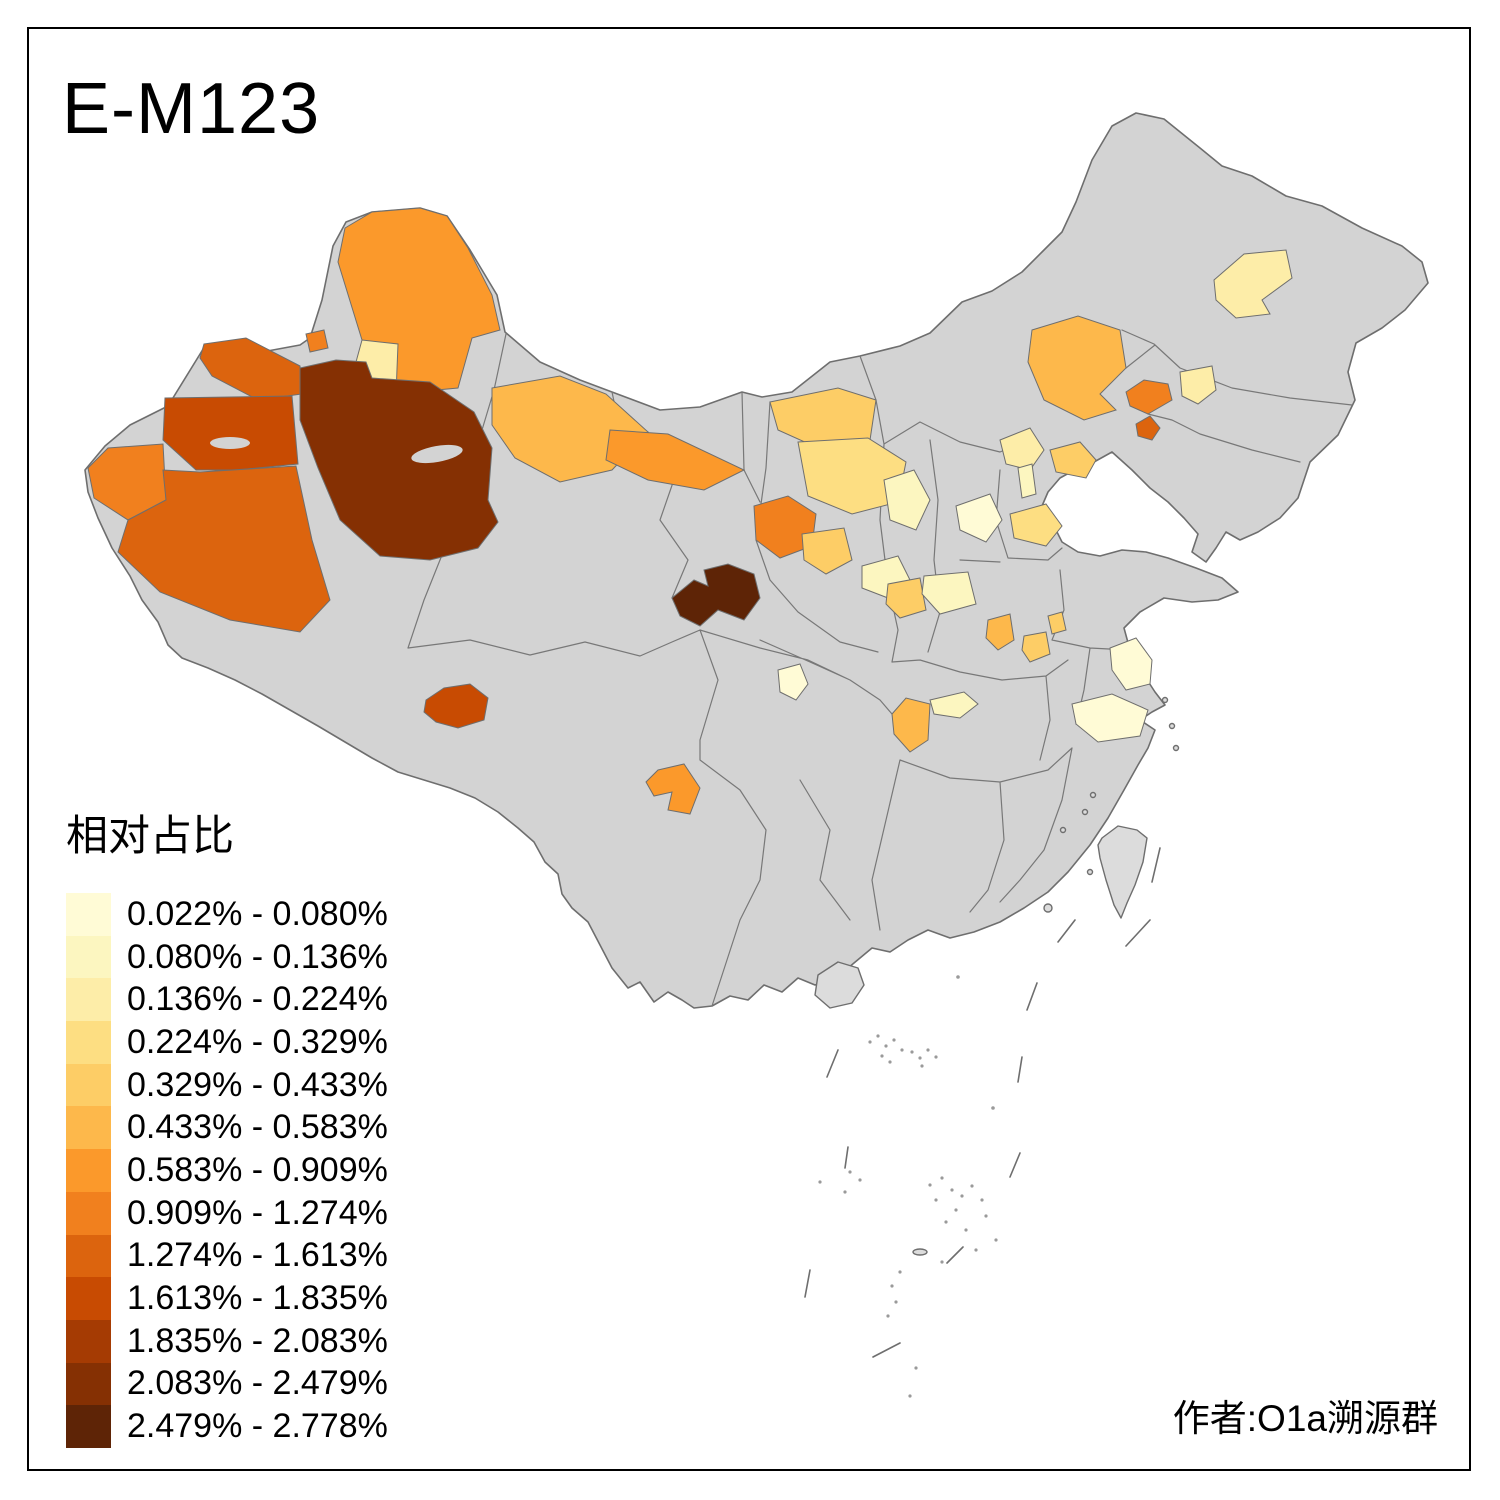  What do you see at coordinates (336, 450) in the screenshot?
I see `lakes` at bounding box center [336, 450].